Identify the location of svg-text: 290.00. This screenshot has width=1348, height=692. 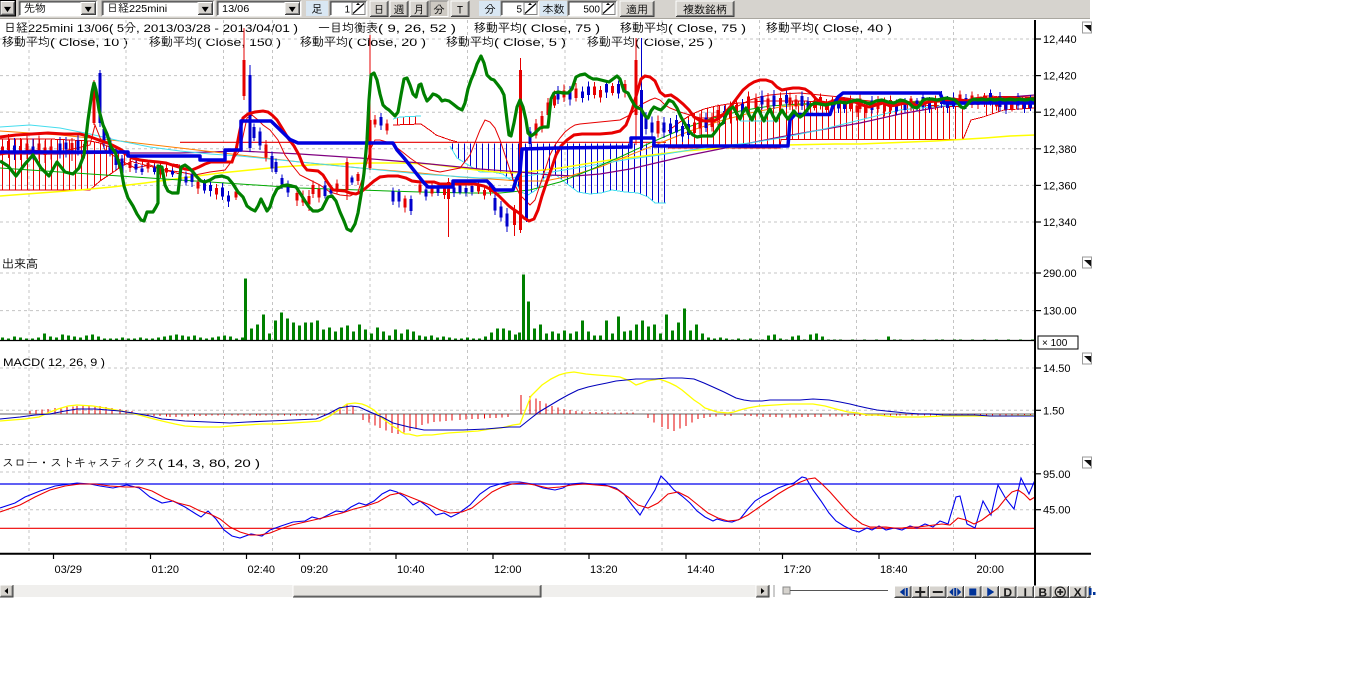
(1060, 274).